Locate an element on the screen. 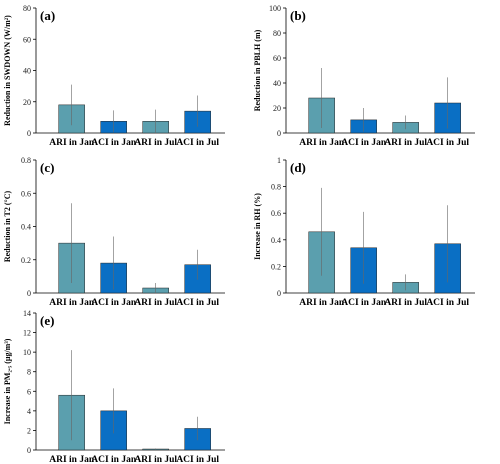 This screenshot has height=464, width=500. y-tick-label: 6 is located at coordinates (29, 391).